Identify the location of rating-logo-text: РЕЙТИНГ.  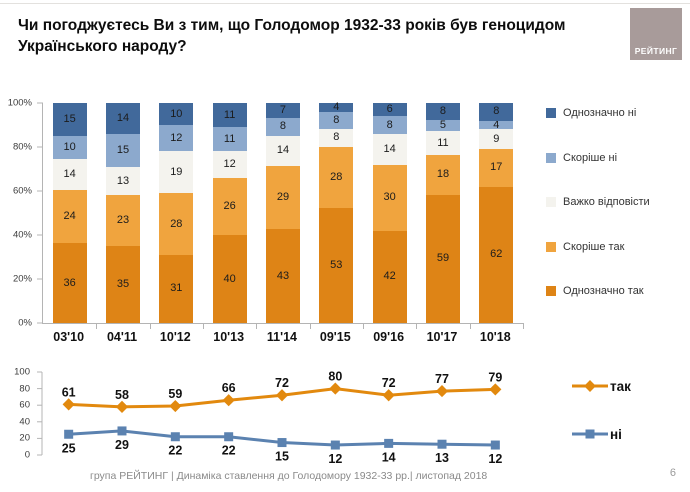
(656, 51).